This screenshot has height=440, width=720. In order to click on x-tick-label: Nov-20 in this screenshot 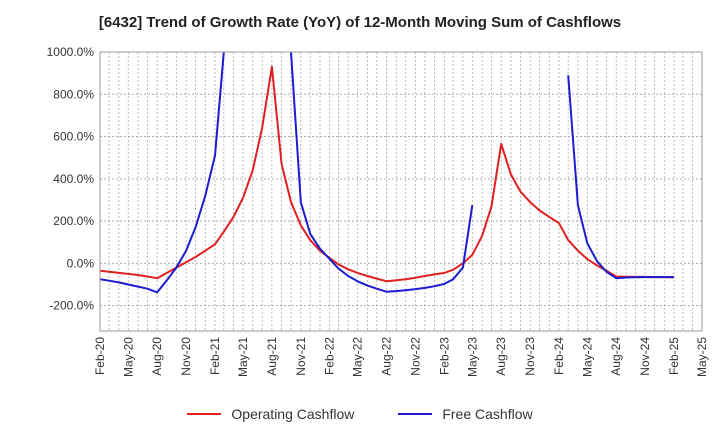, I will do `click(186, 356)`.